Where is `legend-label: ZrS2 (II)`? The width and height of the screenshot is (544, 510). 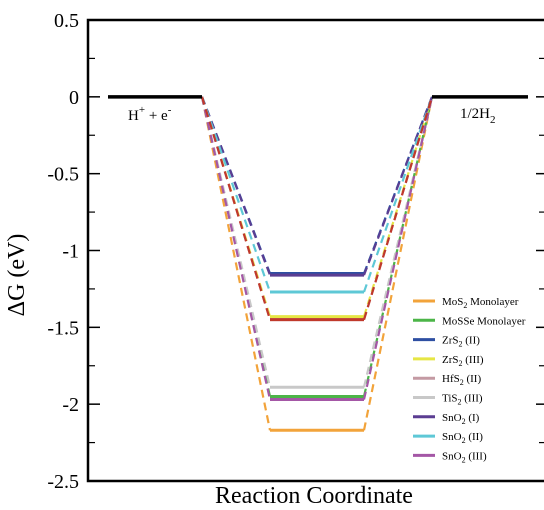 legend-label: ZrS2 (II) is located at coordinates (461, 342).